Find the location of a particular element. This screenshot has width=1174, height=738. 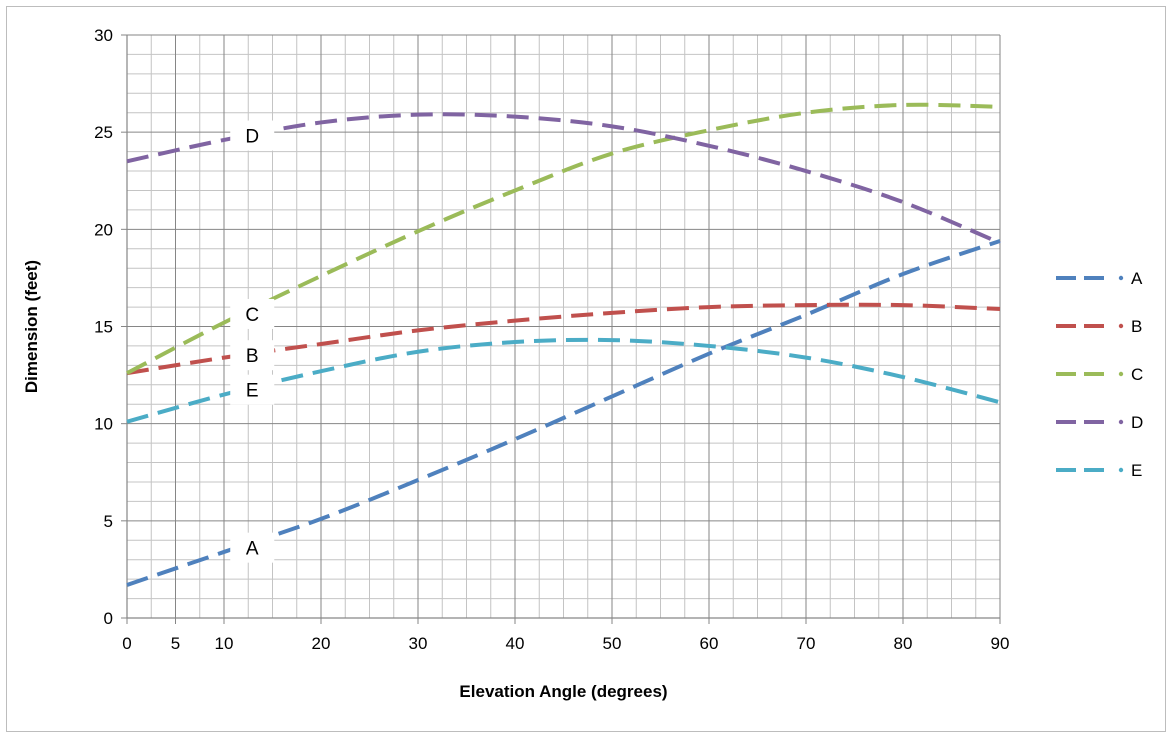

curve-label-box-a is located at coordinates (252, 547).